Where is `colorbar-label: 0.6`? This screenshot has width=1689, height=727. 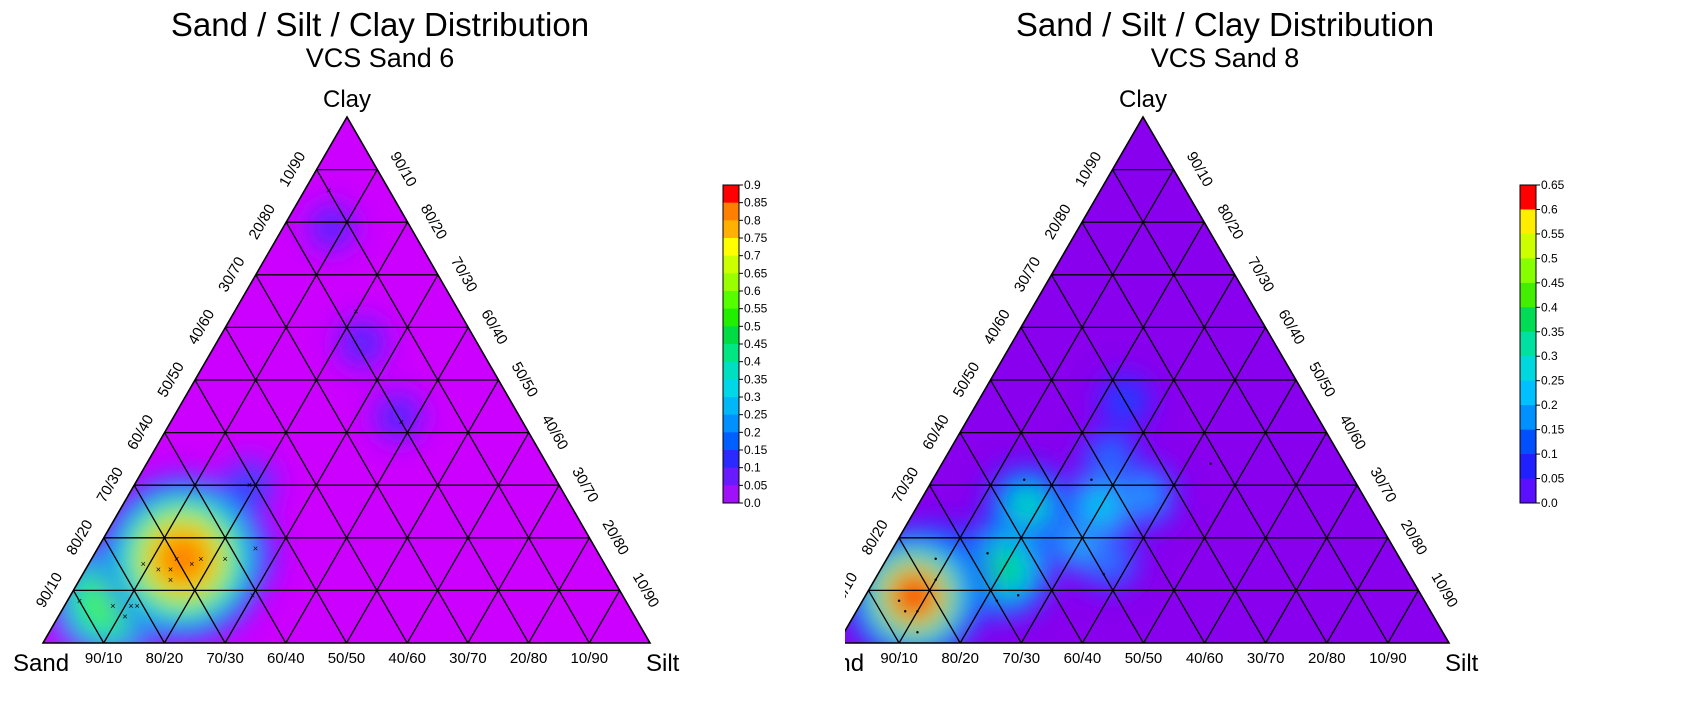
colorbar-label: 0.6 is located at coordinates (1549, 209).